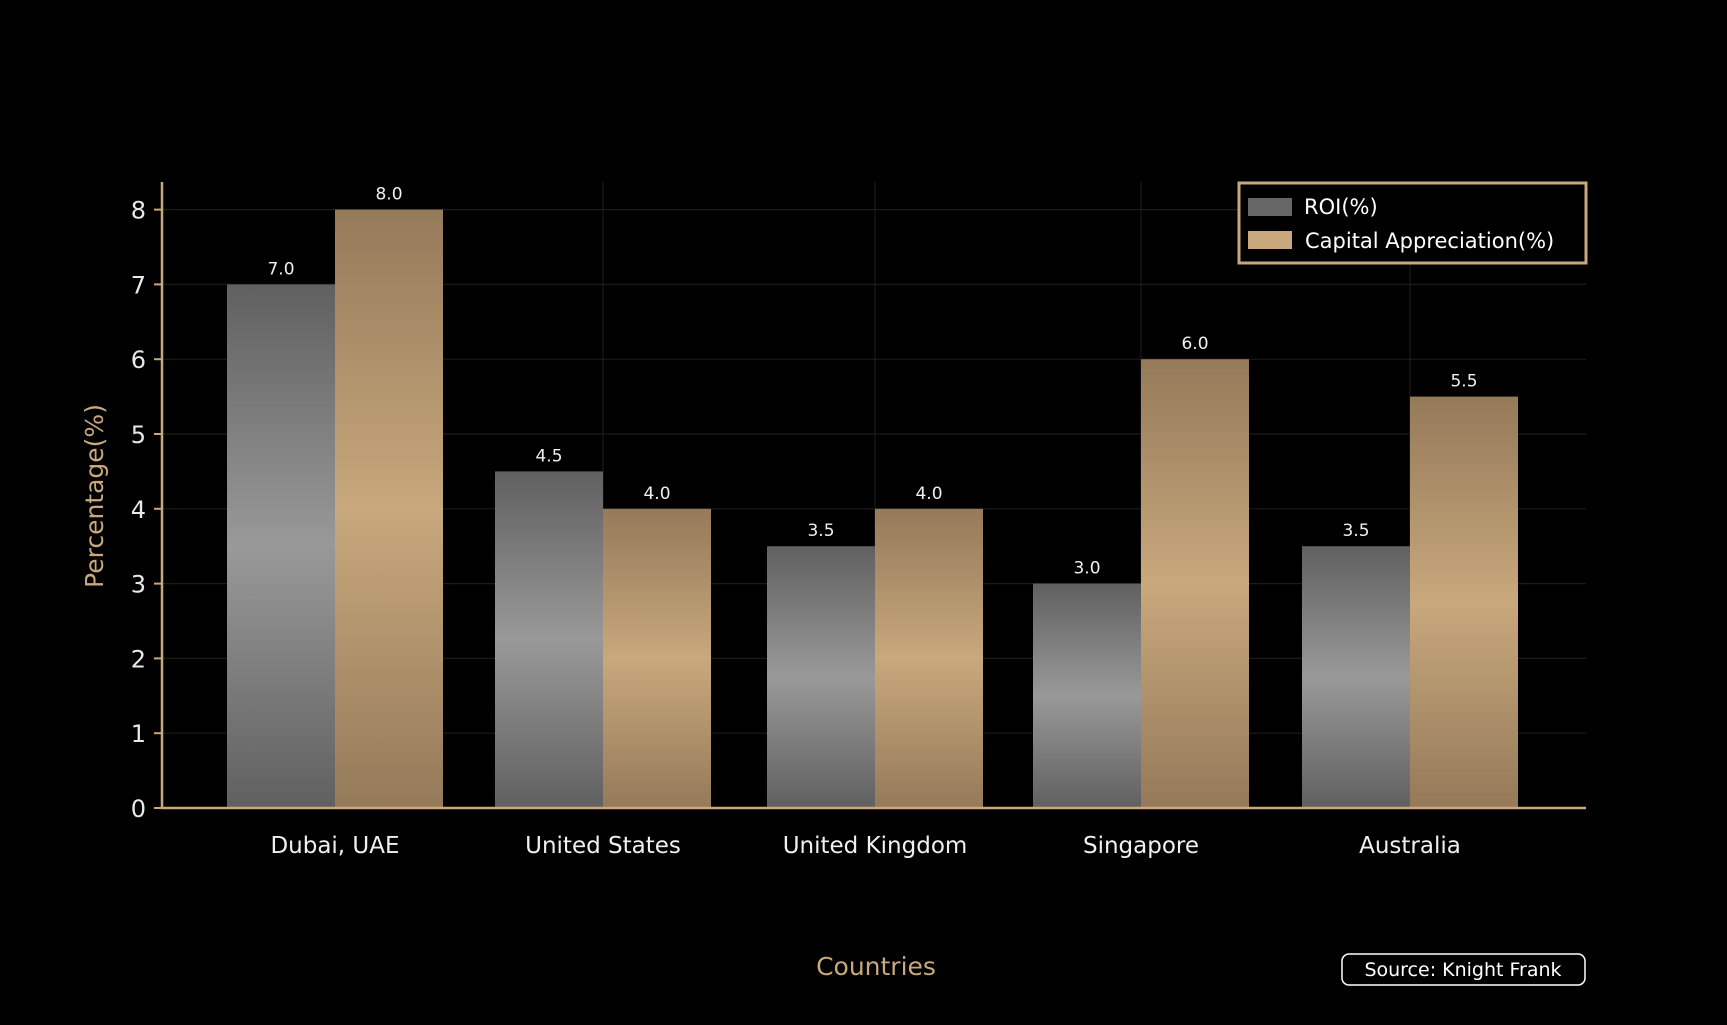  I want to click on x-axis-label: Countries, so click(876, 966).